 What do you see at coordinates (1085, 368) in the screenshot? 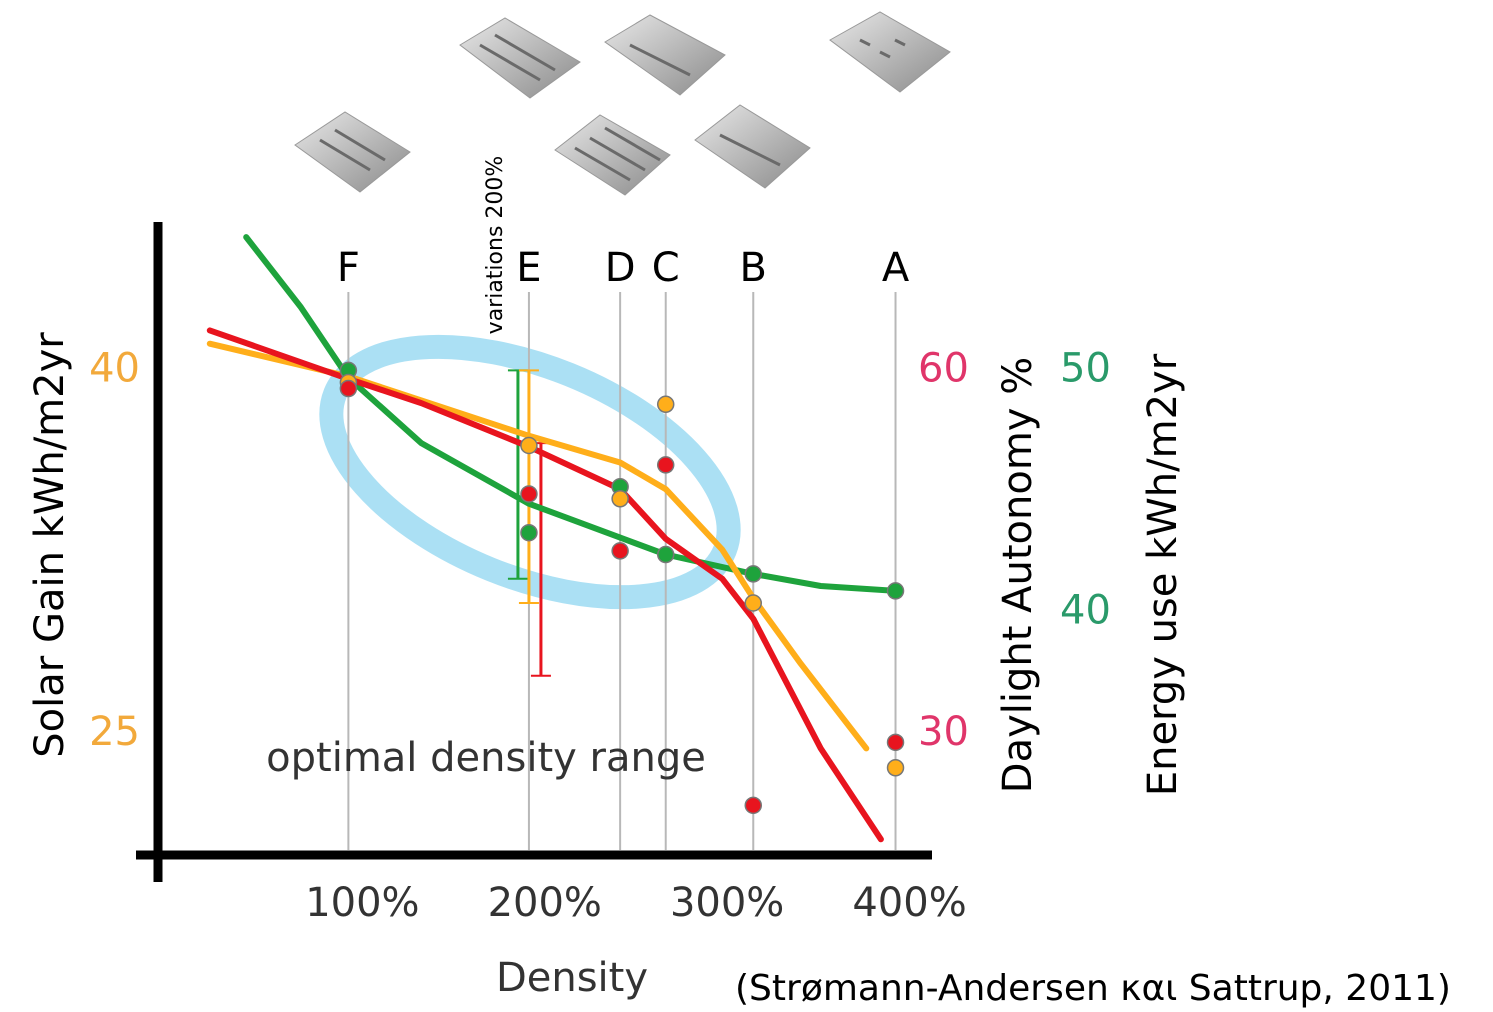
I see `y3-tick-label: 50` at bounding box center [1085, 368].